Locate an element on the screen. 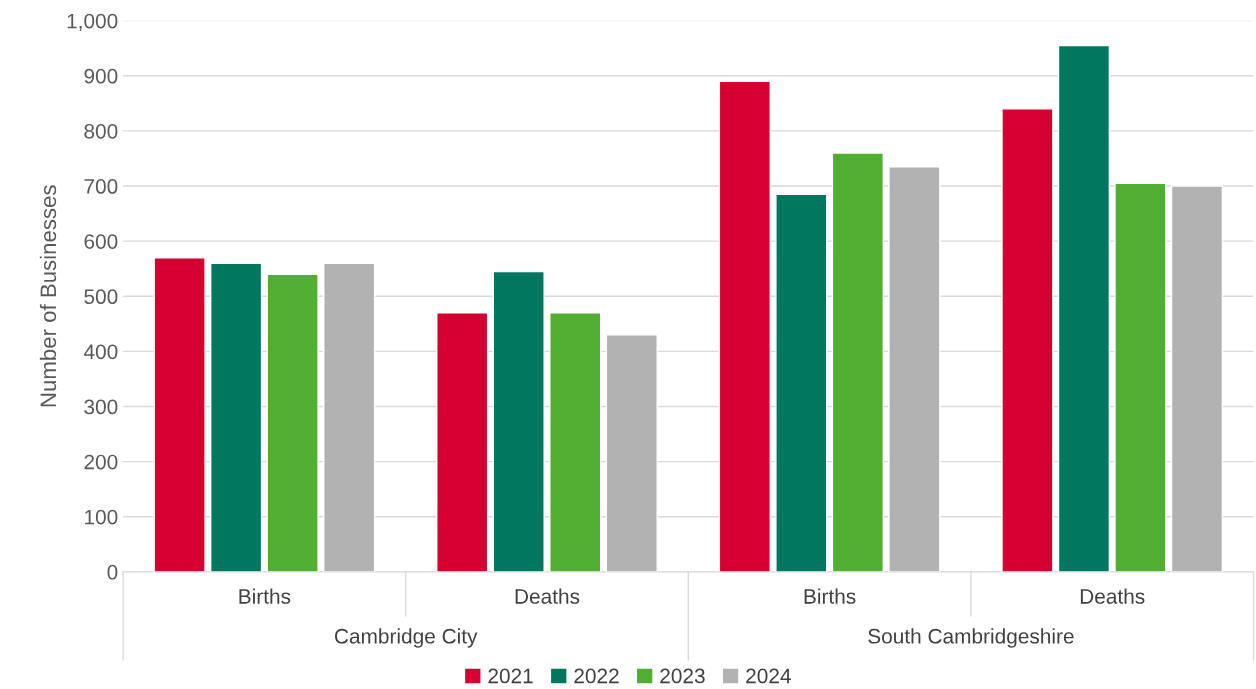 The image size is (1256, 689). y-tick-label: 300 is located at coordinates (101, 407).